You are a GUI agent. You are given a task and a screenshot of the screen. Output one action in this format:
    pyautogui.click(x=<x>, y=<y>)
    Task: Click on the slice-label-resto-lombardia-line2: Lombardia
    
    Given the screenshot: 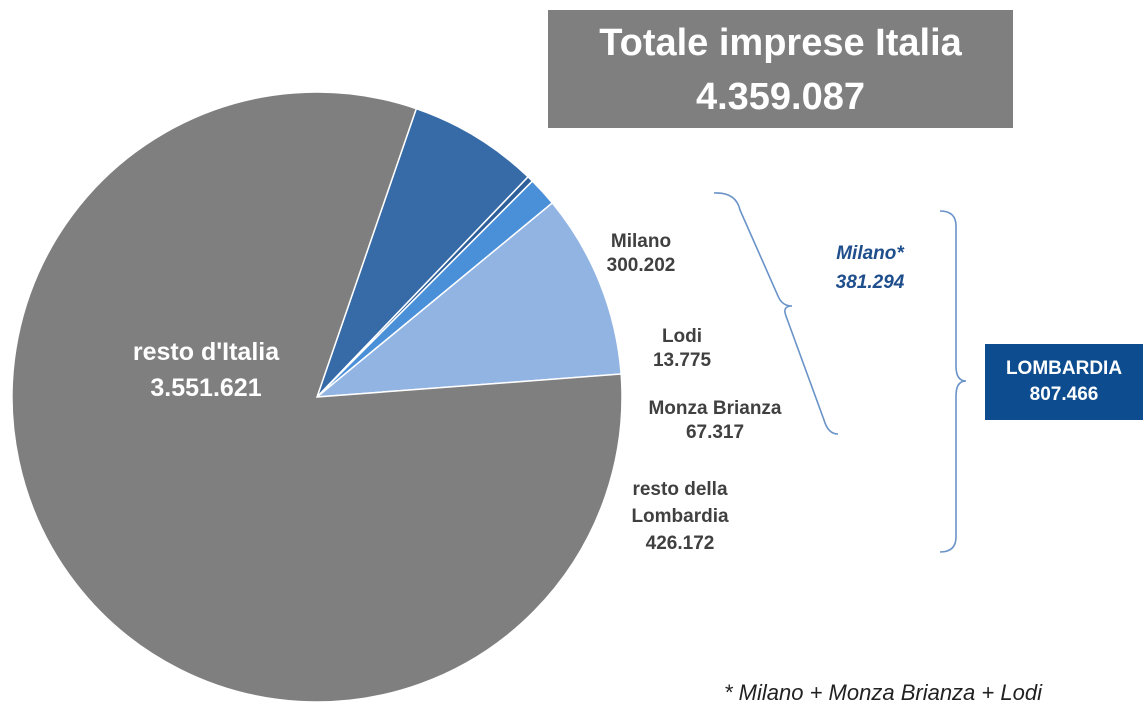 What is the action you would take?
    pyautogui.click(x=680, y=516)
    